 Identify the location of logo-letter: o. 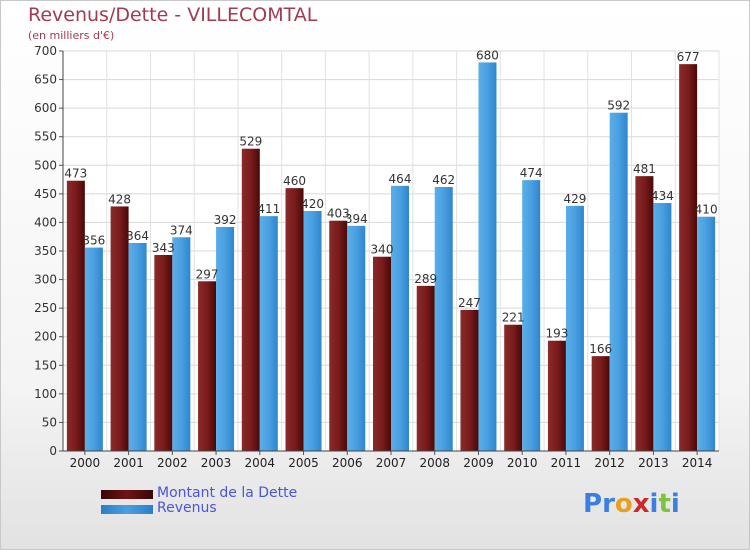
(623, 504).